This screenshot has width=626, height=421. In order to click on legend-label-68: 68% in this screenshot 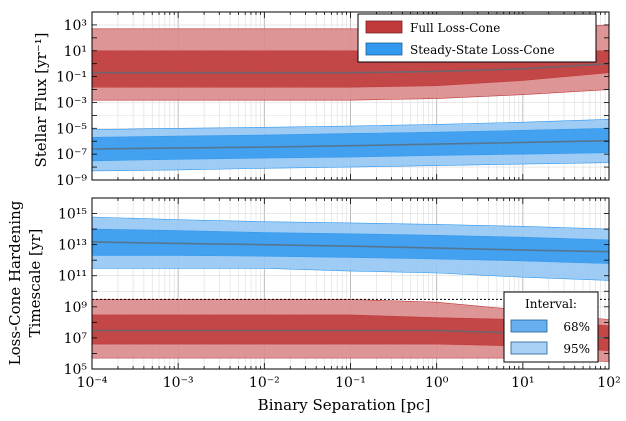, I will do `click(576, 327)`.